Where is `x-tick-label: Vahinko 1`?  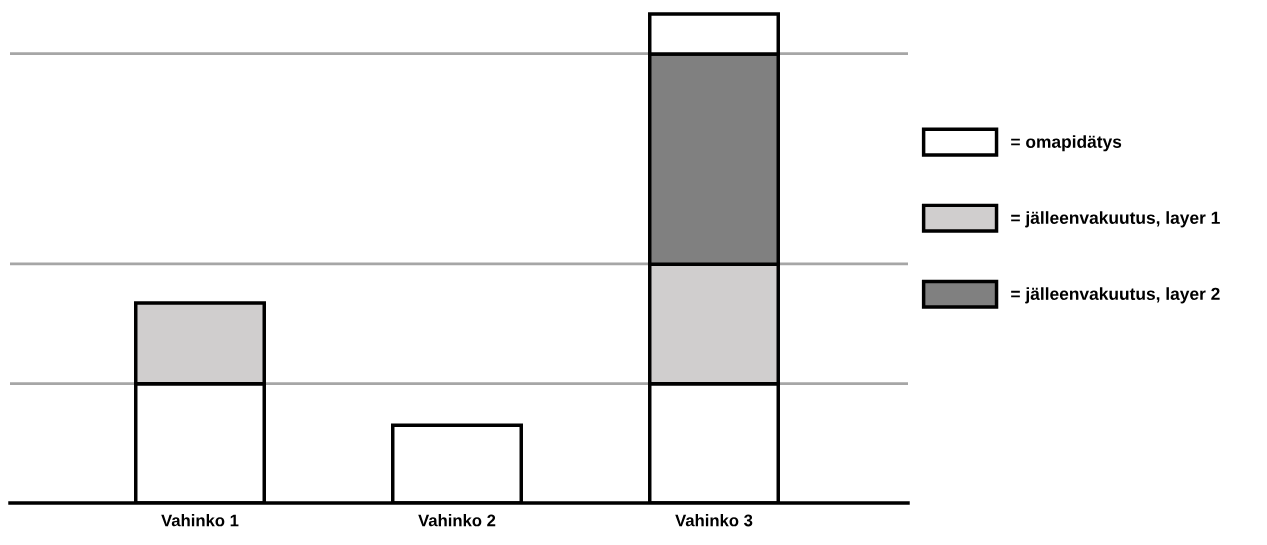
x-tick-label: Vahinko 1 is located at coordinates (200, 520).